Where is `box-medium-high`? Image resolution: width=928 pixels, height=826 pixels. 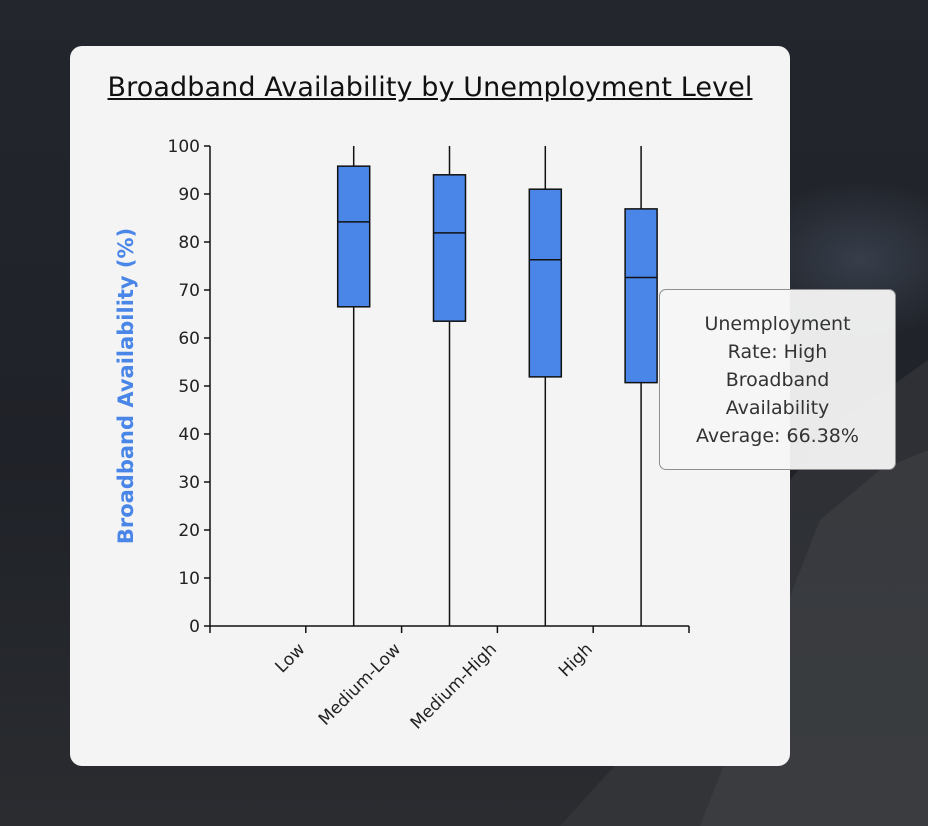 box-medium-high is located at coordinates (545, 283).